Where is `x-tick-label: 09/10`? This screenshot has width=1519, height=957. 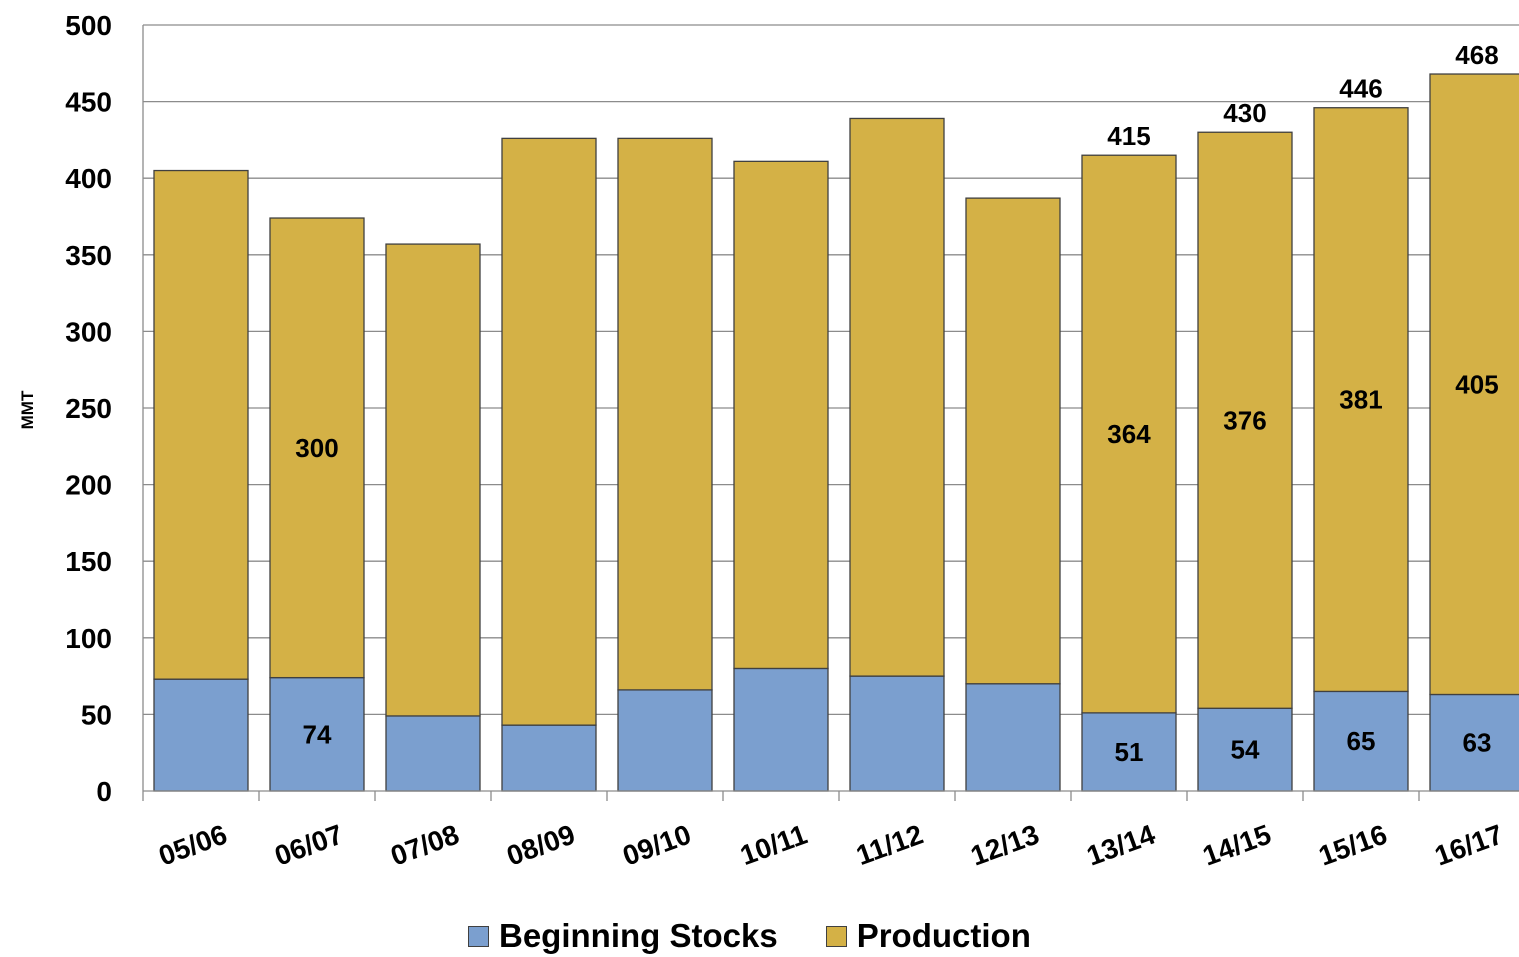 x-tick-label: 09/10 is located at coordinates (657, 845).